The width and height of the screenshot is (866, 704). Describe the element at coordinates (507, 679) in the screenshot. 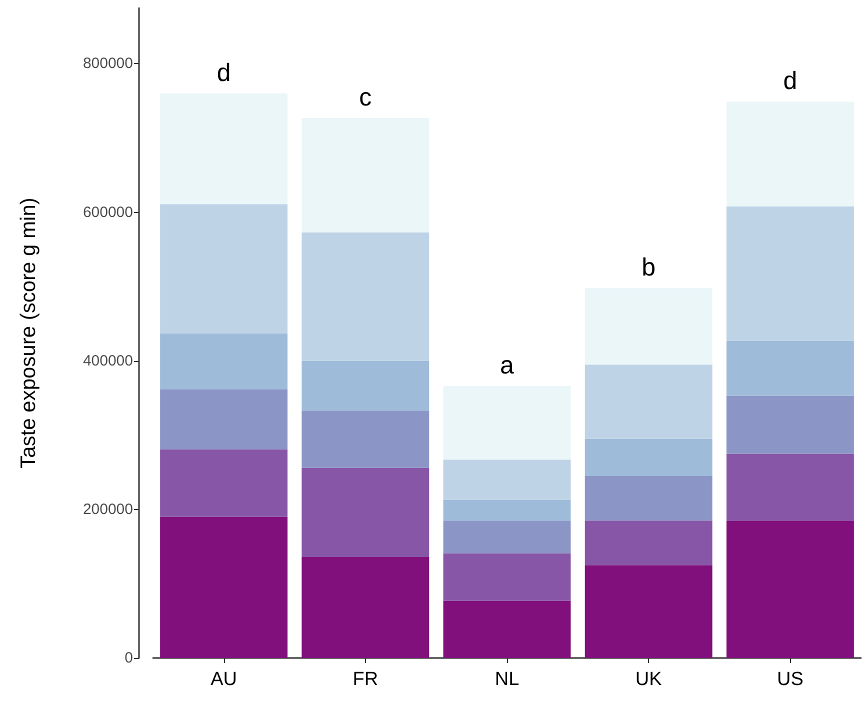

I see `x-tick-label: NL` at that location.